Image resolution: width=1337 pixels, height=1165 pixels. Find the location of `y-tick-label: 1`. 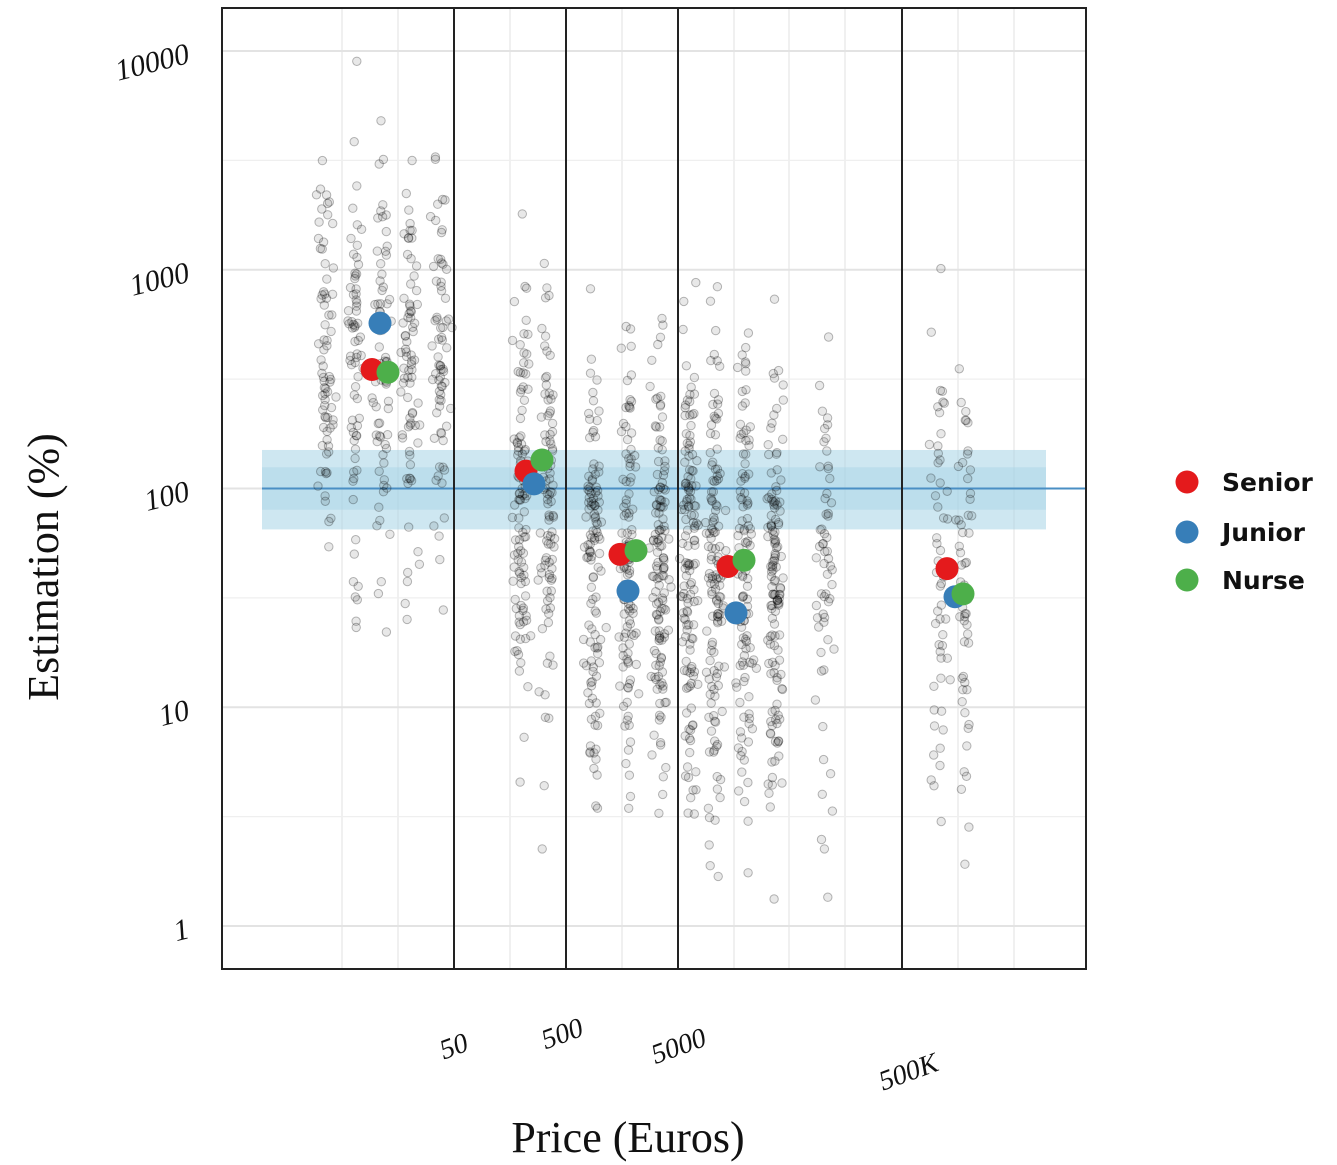

y-tick-label: 1 is located at coordinates (181, 930).